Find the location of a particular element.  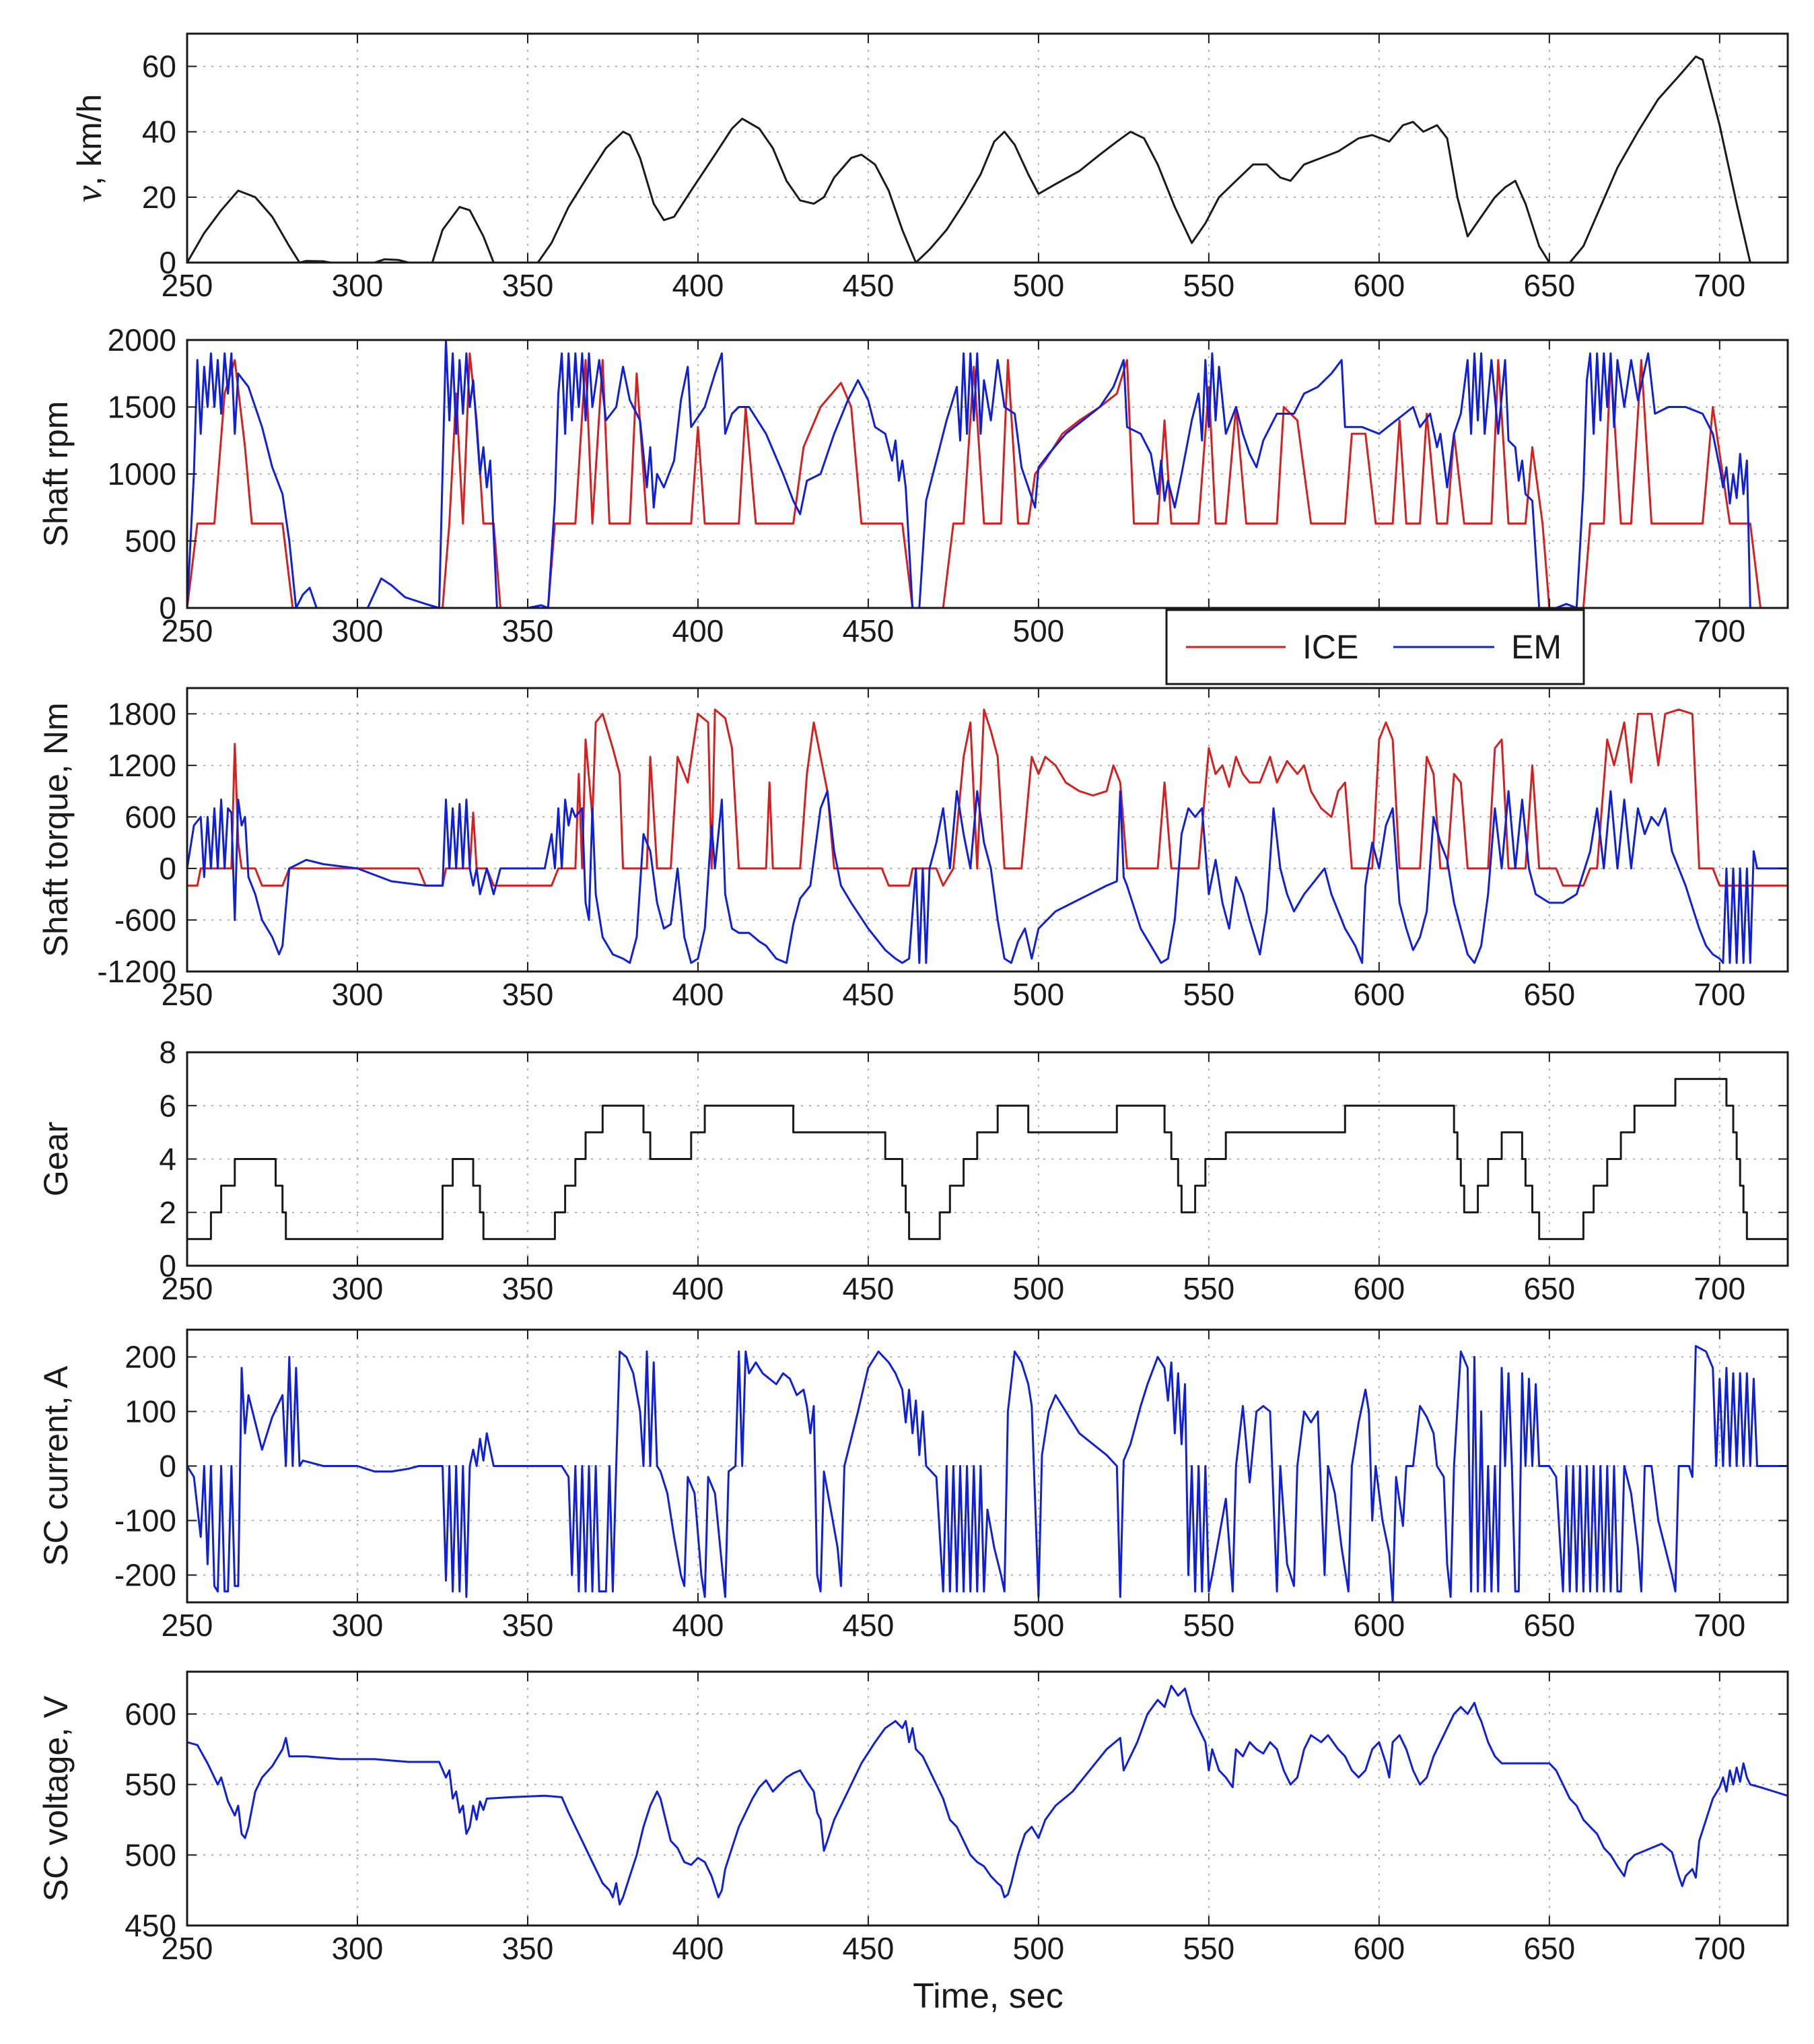

y-tick-label: -1200 is located at coordinates (136, 971).